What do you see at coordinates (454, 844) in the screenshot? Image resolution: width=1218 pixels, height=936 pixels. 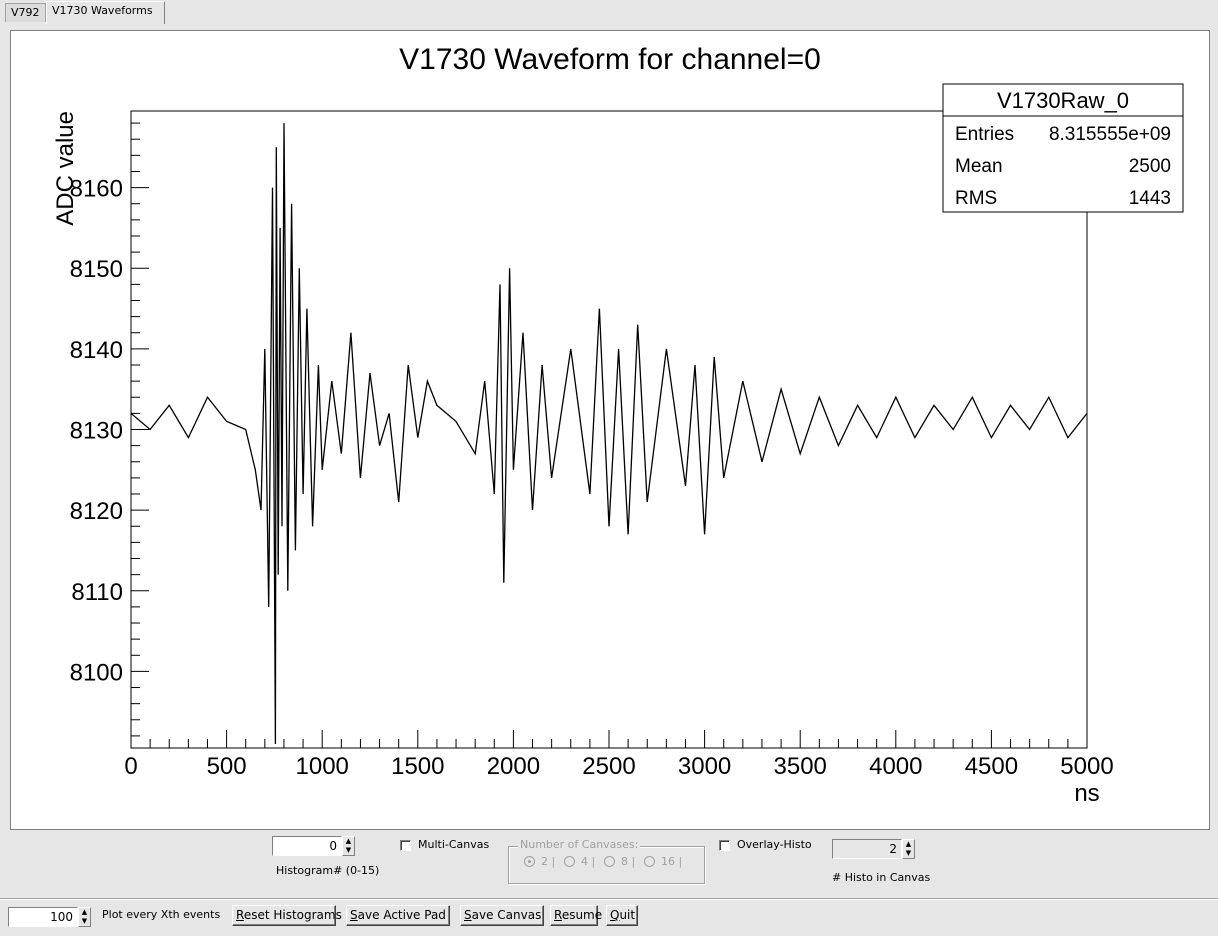 I see `multi-canvas-label: Multi-Canvas` at bounding box center [454, 844].